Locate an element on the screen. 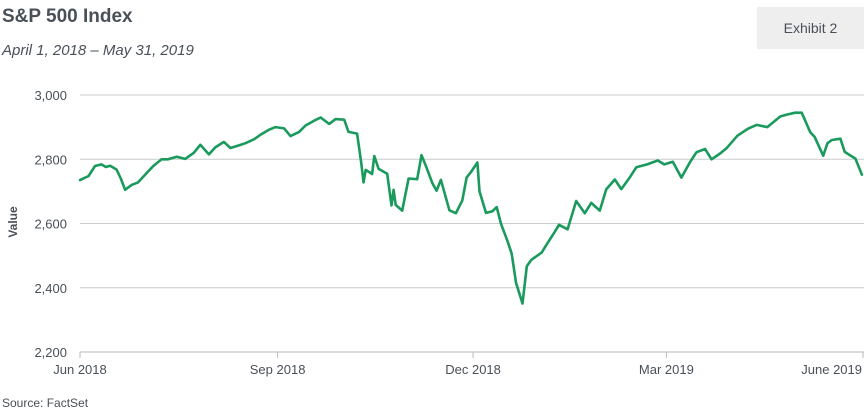 This screenshot has height=416, width=864. x-axis is located at coordinates (471, 354).